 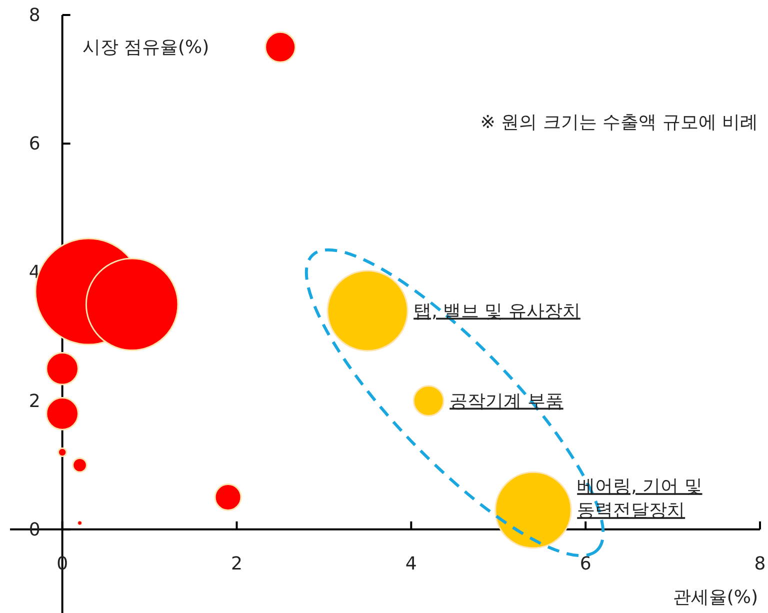 What do you see at coordinates (146, 47) in the screenshot?
I see `y-axis-title: 시장 점유율(%)` at bounding box center [146, 47].